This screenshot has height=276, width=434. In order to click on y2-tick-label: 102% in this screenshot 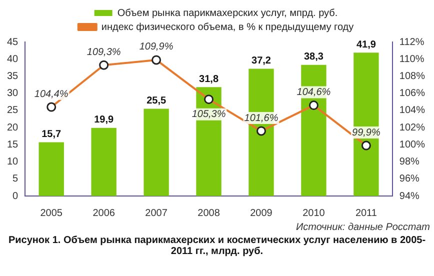, I will do `click(412, 128)`.